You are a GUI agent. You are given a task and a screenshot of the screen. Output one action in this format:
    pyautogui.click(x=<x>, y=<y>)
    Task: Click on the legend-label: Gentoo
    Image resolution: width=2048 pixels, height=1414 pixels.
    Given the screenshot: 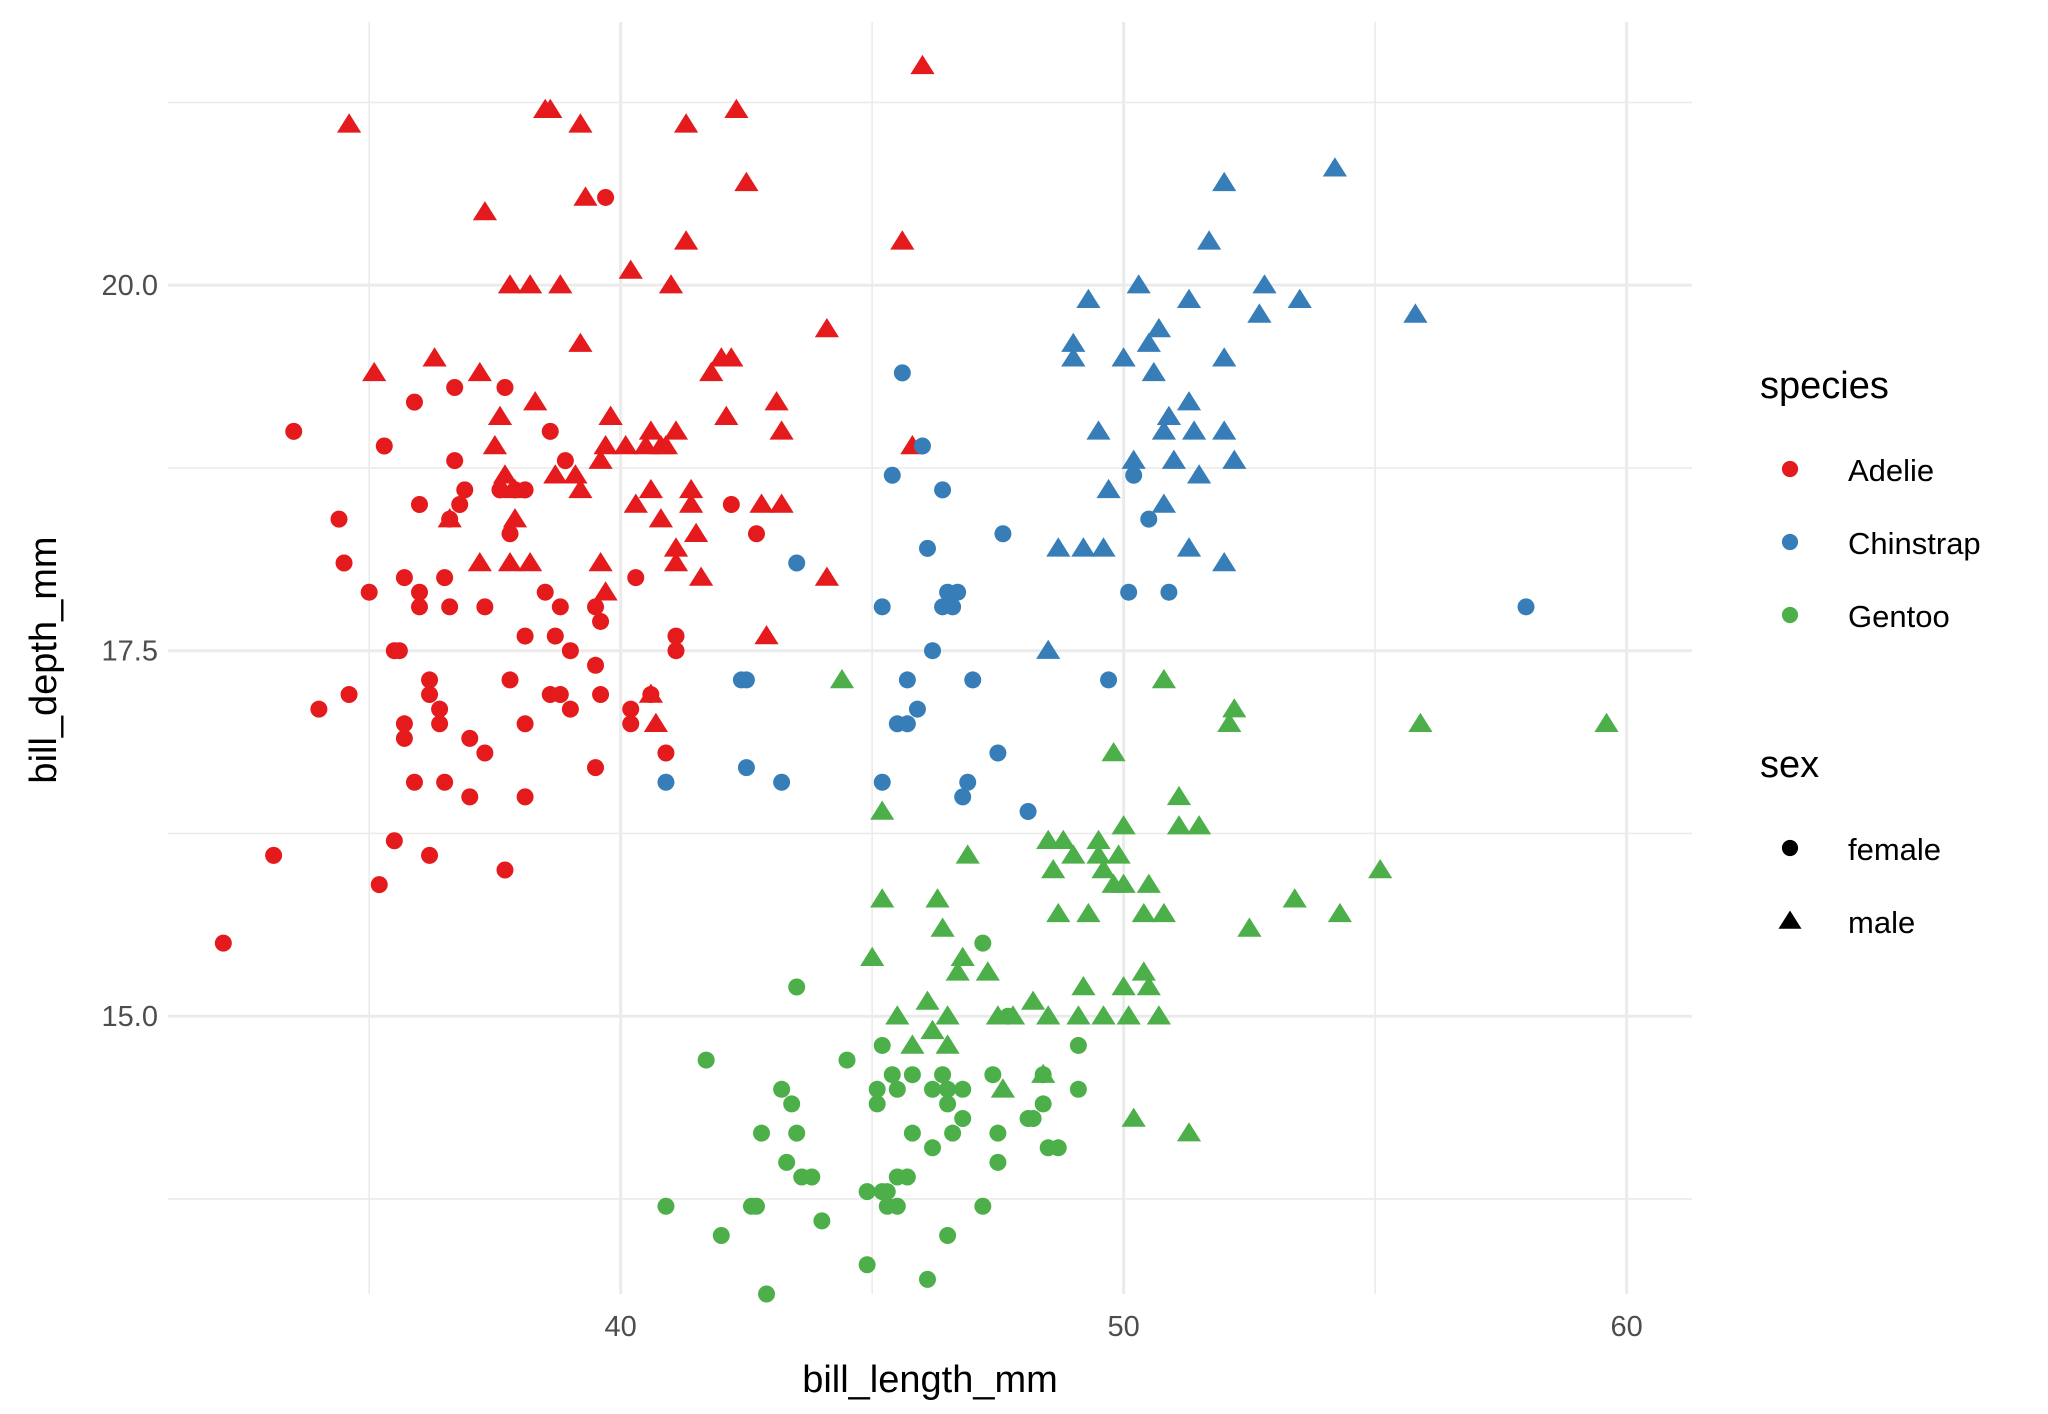 What is the action you would take?
    pyautogui.click(x=1899, y=616)
    